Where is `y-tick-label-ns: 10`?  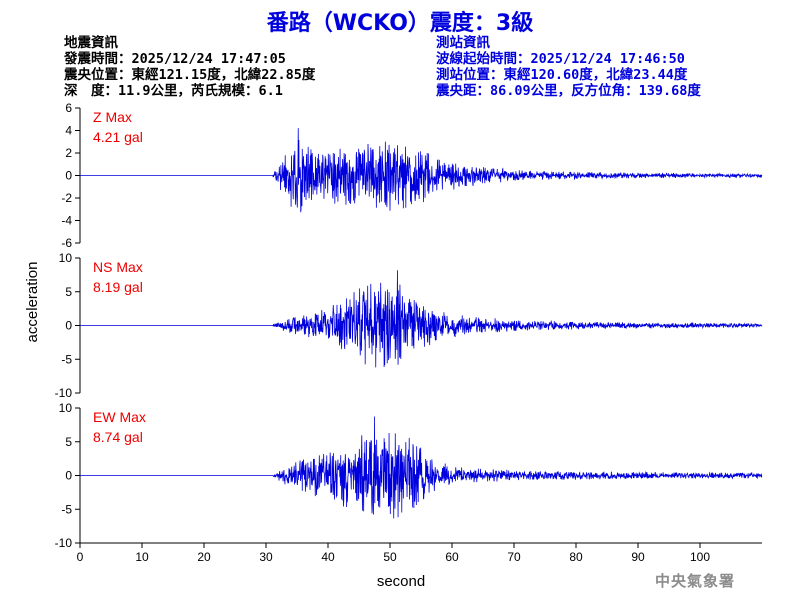 y-tick-label-ns: 10 is located at coordinates (66, 258).